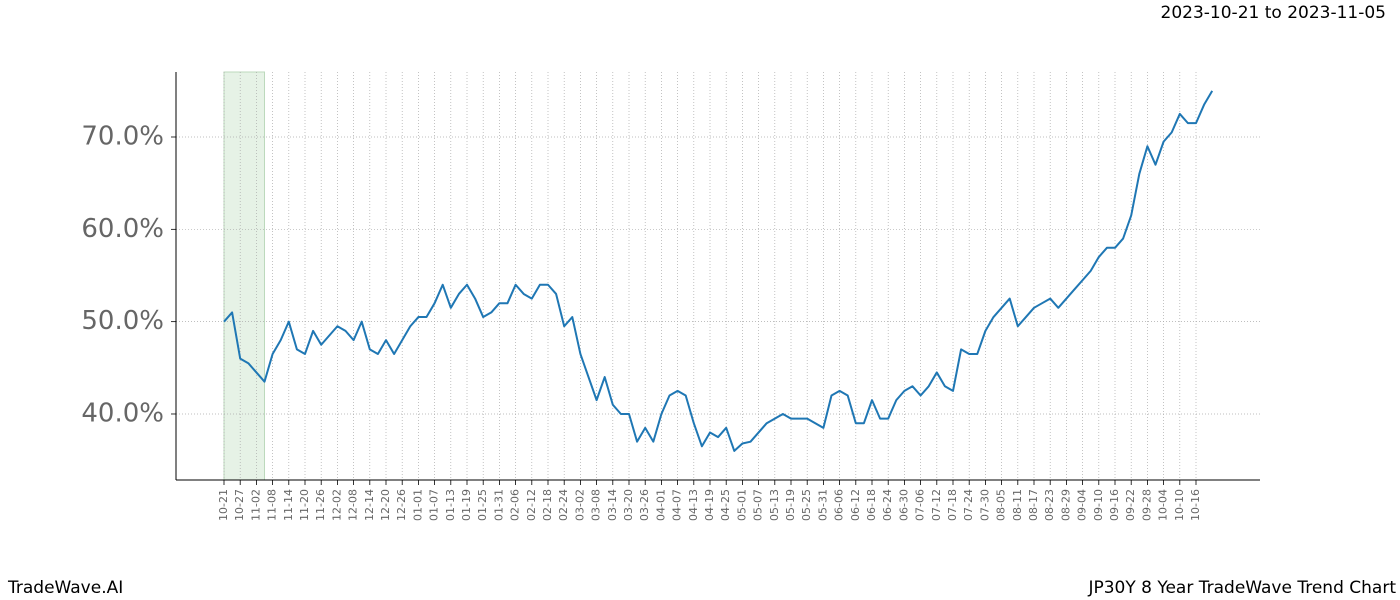 This screenshot has width=1400, height=600. I want to click on x-tick-label: 09-04, so click(1082, 505).